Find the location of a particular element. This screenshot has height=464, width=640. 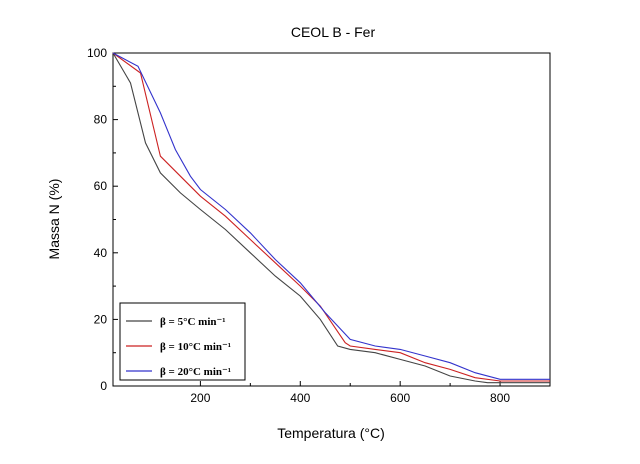

chart-title: CEOL B - Fer is located at coordinates (333, 32).